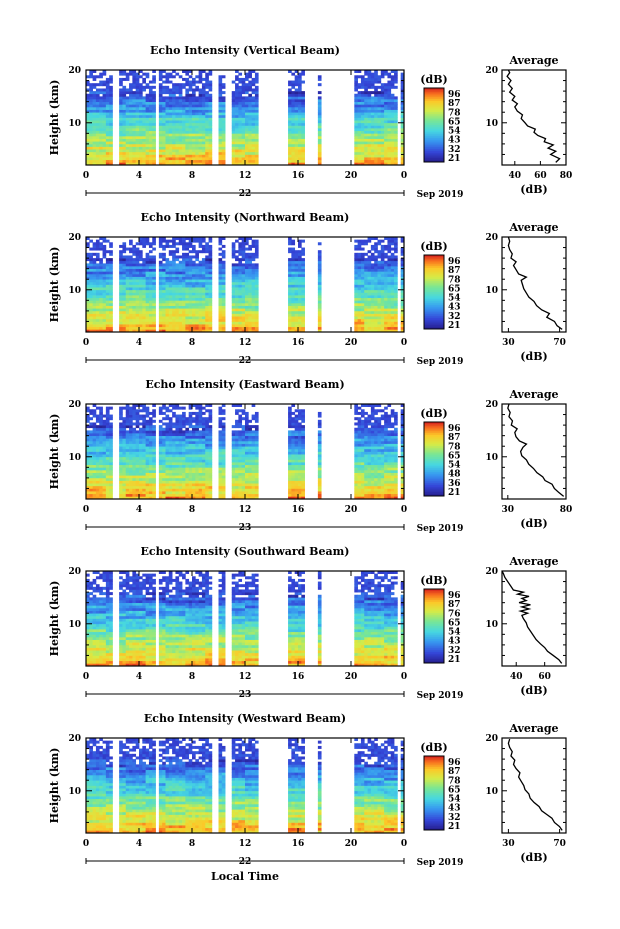  What do you see at coordinates (404, 176) in the screenshot?
I see `x-tick-label: 0` at bounding box center [404, 176].